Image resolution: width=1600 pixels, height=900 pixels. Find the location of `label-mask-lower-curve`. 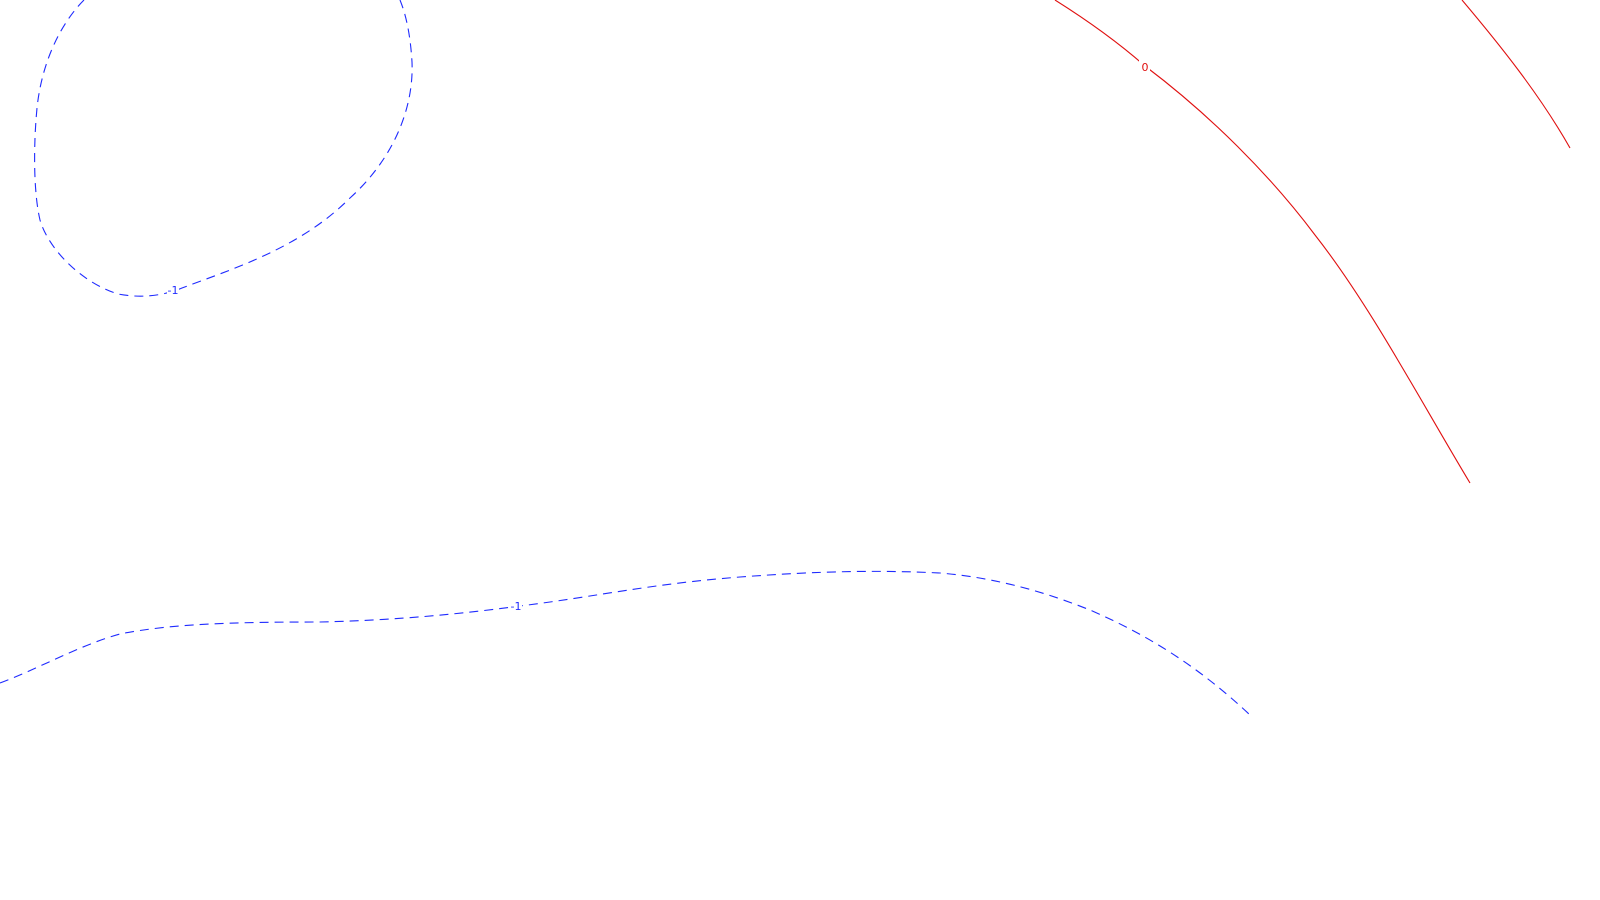

label-mask-lower-curve is located at coordinates (516, 605).